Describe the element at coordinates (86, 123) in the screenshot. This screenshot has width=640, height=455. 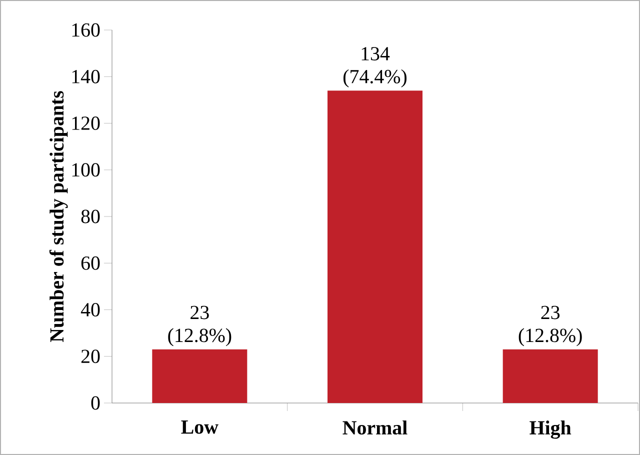
I see `y-tick-label: 120` at that location.